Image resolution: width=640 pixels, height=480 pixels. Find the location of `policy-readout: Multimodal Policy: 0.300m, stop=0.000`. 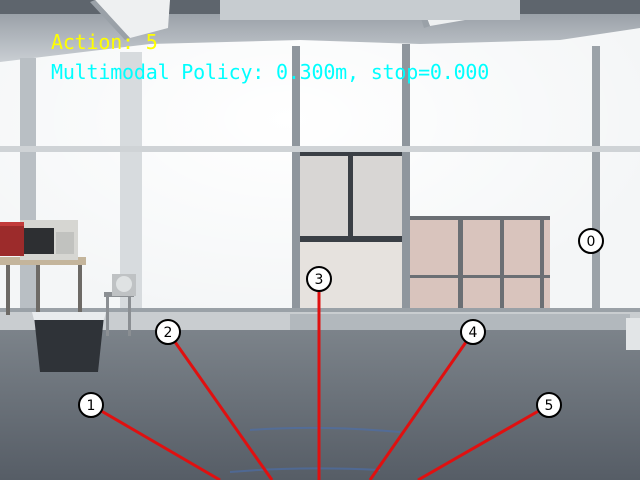

policy-readout: Multimodal Policy: 0.300m, stop=0.000 is located at coordinates (270, 72).